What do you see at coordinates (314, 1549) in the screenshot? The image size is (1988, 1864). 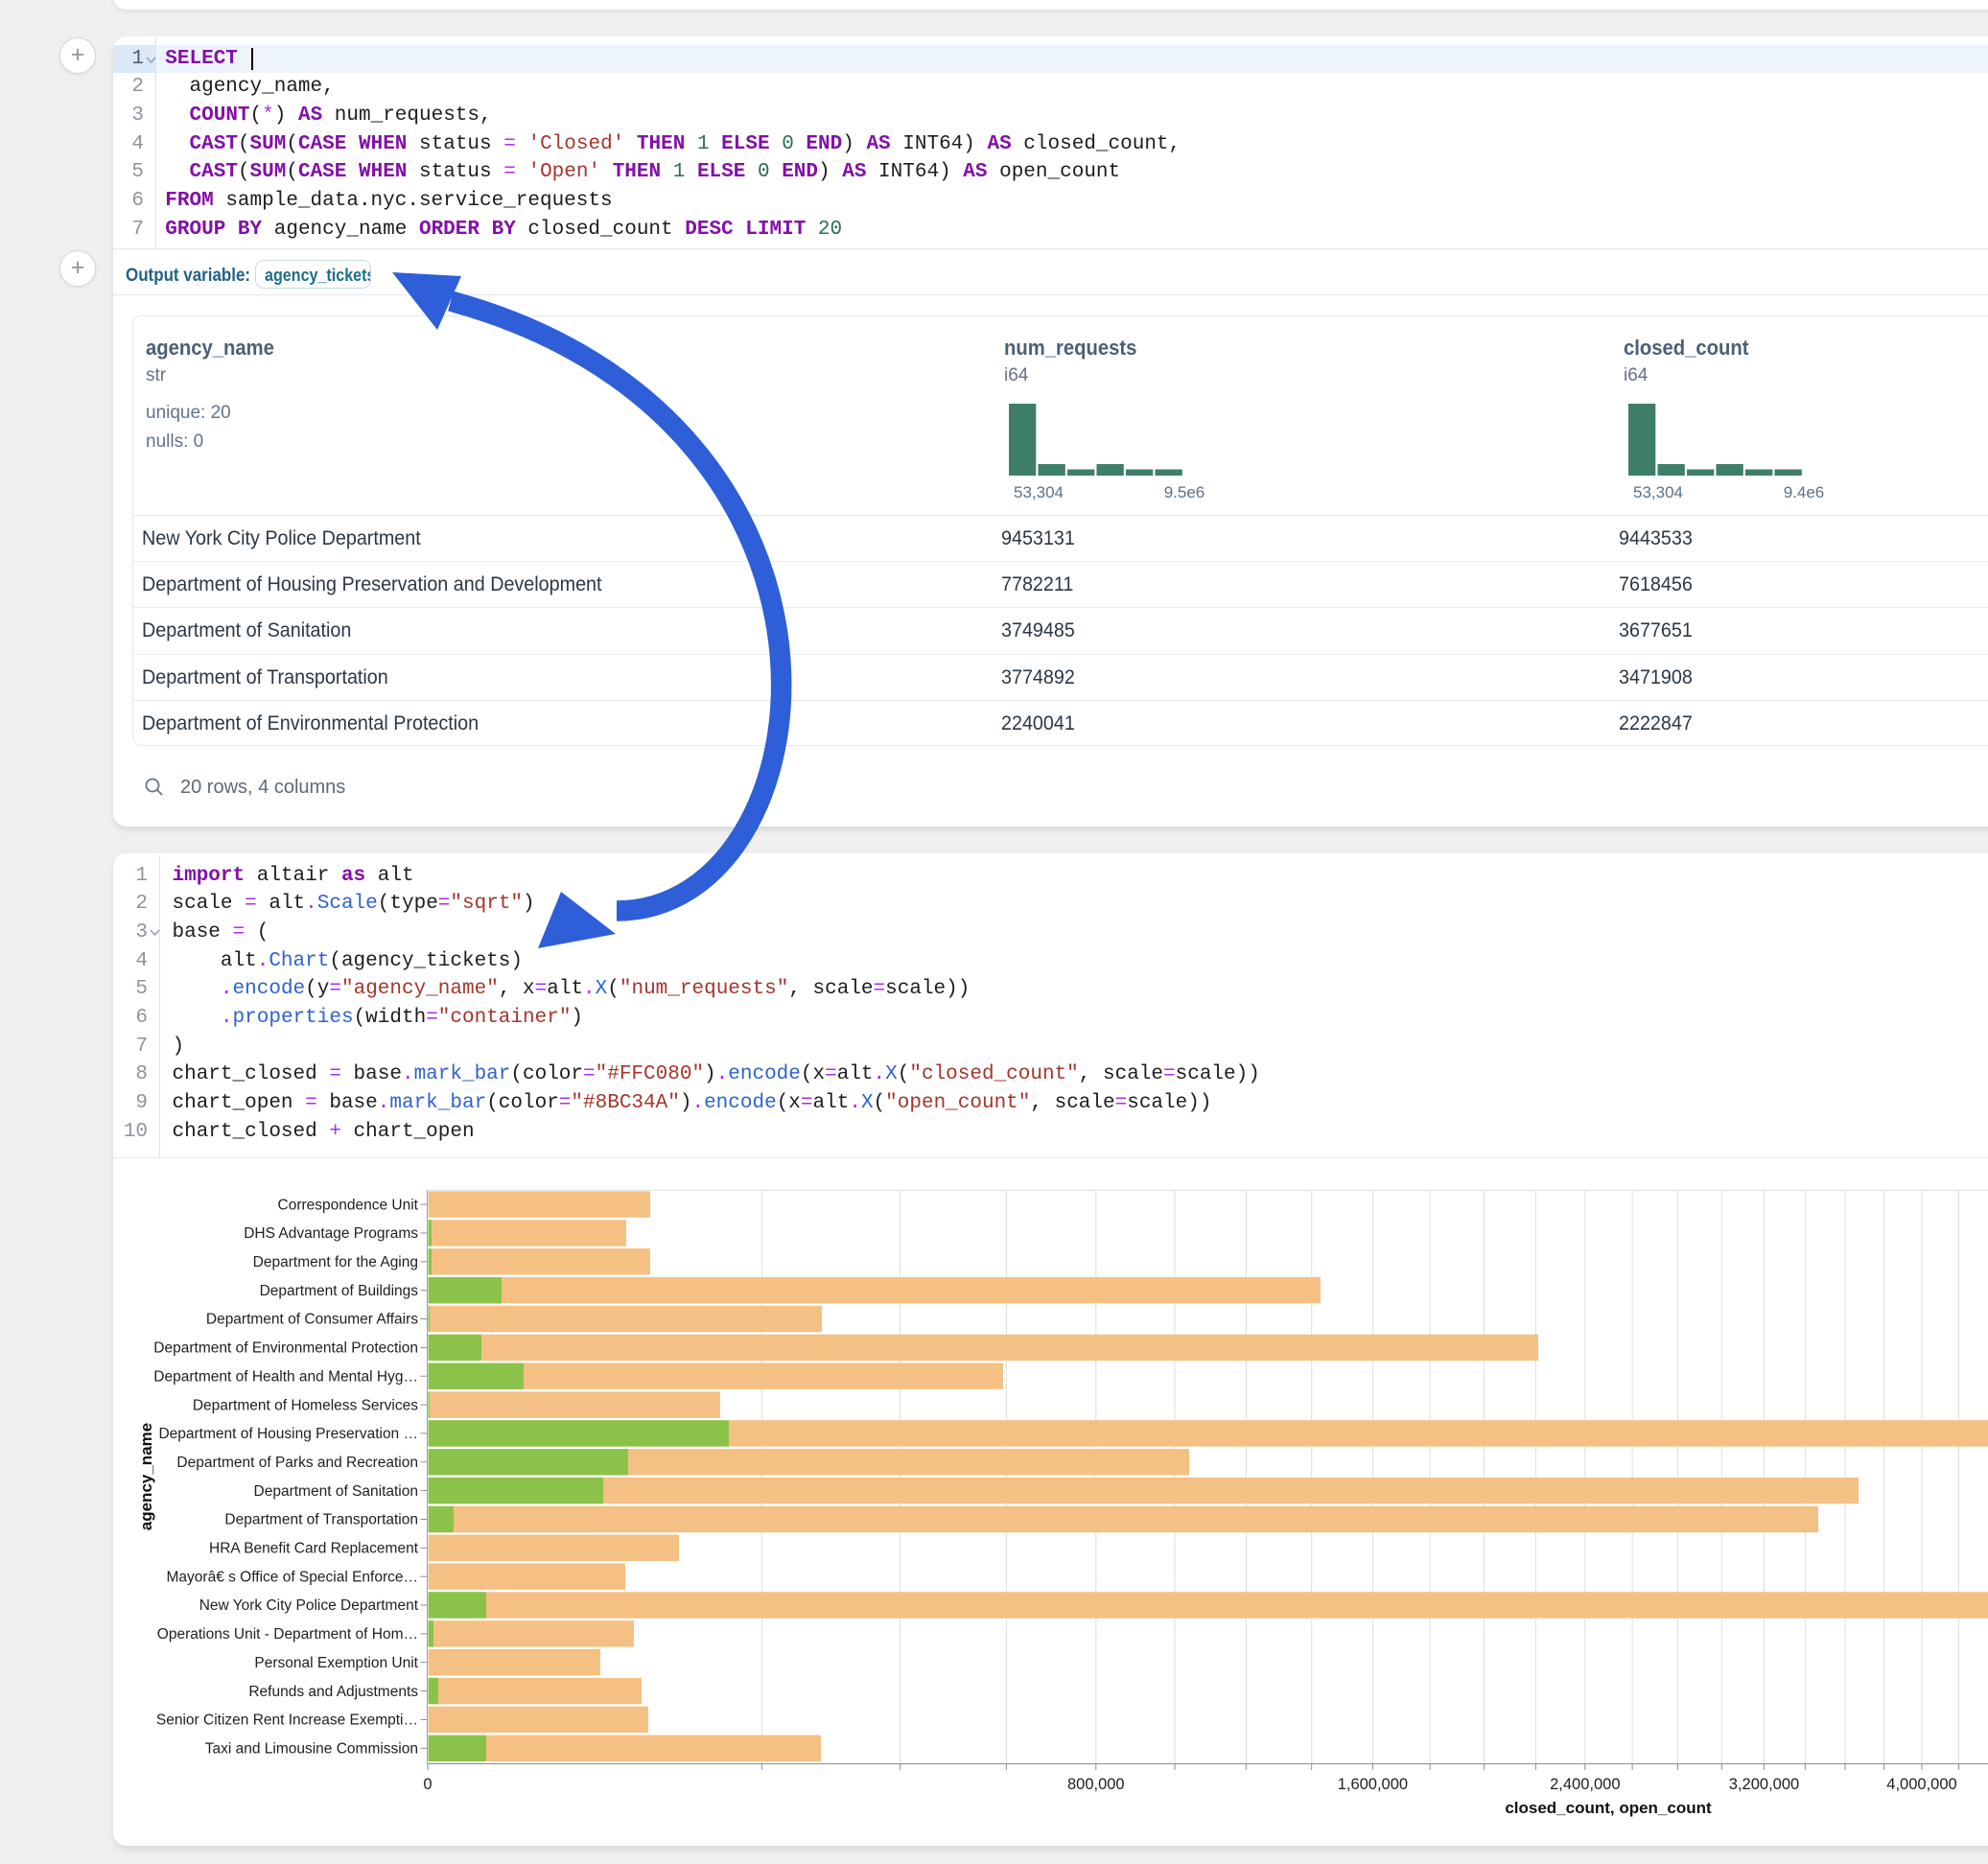 I see `svg-text: HRA Benefit Card Replacement` at bounding box center [314, 1549].